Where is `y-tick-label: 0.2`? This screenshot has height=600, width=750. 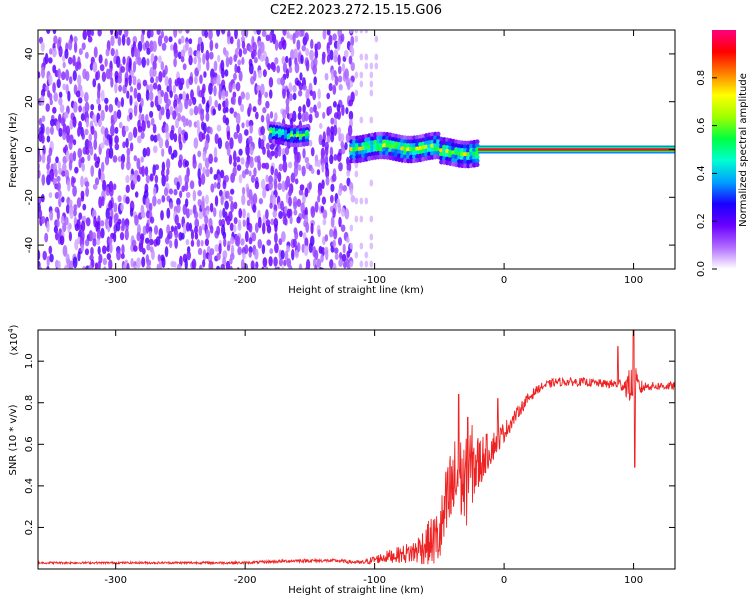
y-tick-label: 0.2 is located at coordinates (29, 527).